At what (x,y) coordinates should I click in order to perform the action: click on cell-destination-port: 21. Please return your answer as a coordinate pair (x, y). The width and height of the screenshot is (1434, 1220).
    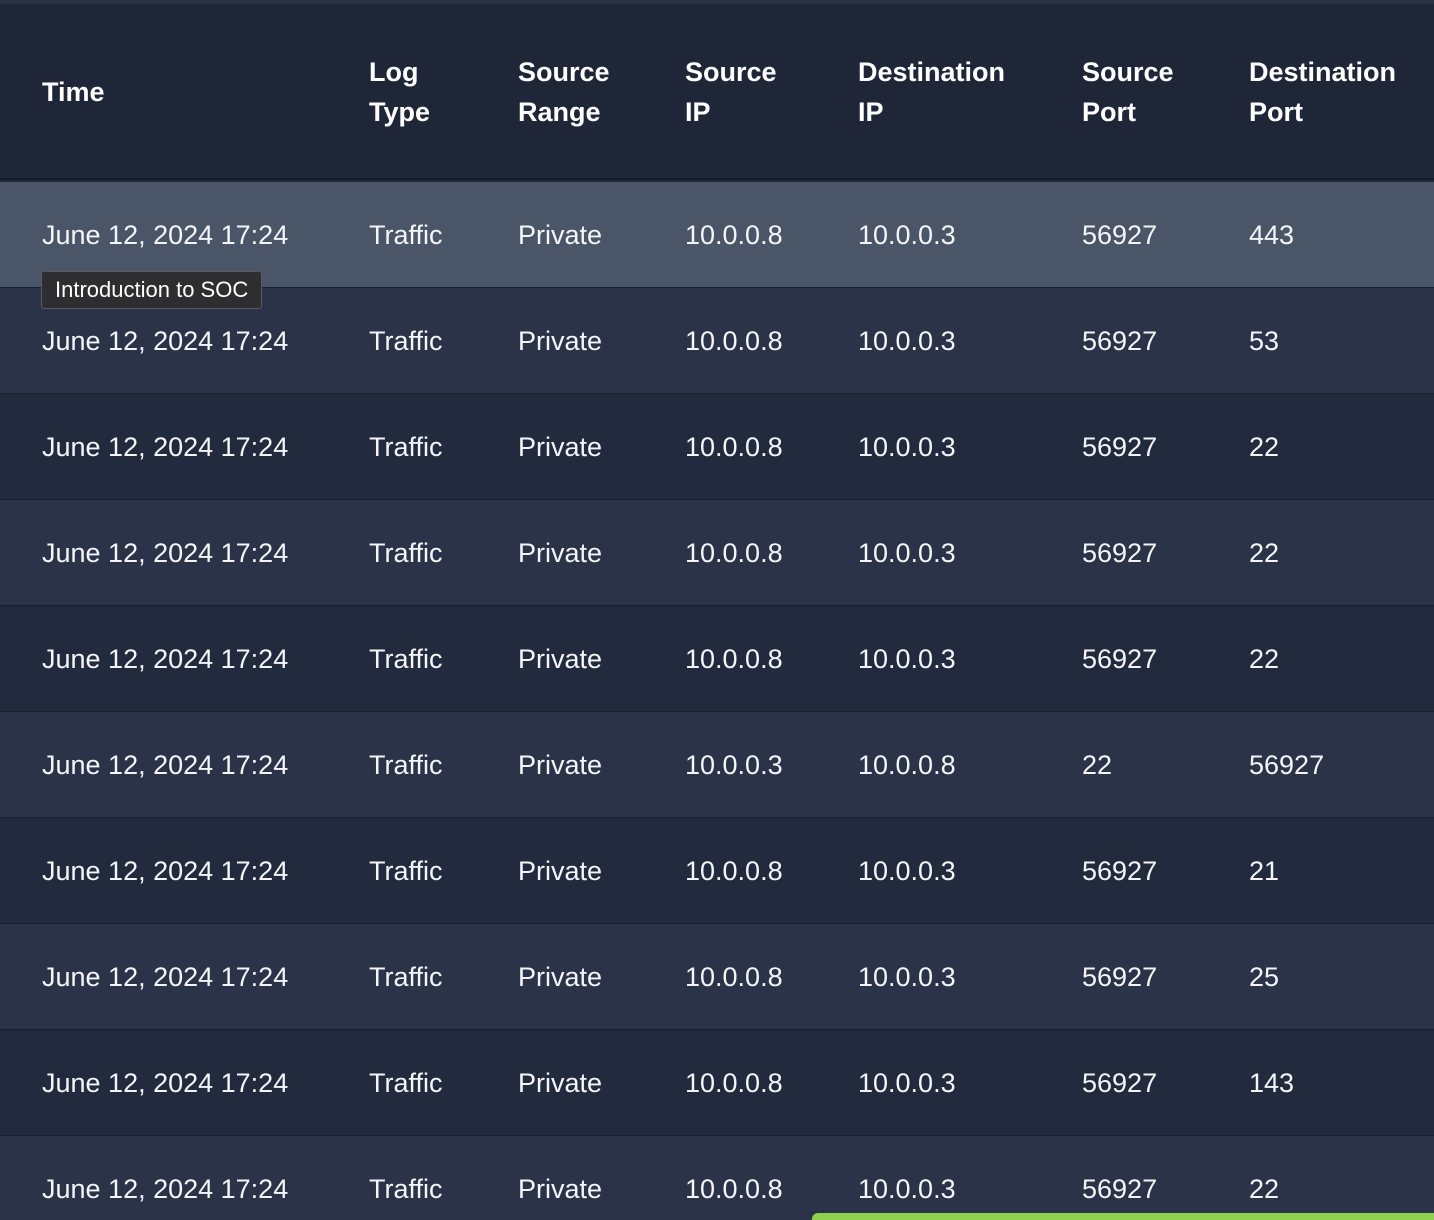
    Looking at the image, I should click on (1264, 870).